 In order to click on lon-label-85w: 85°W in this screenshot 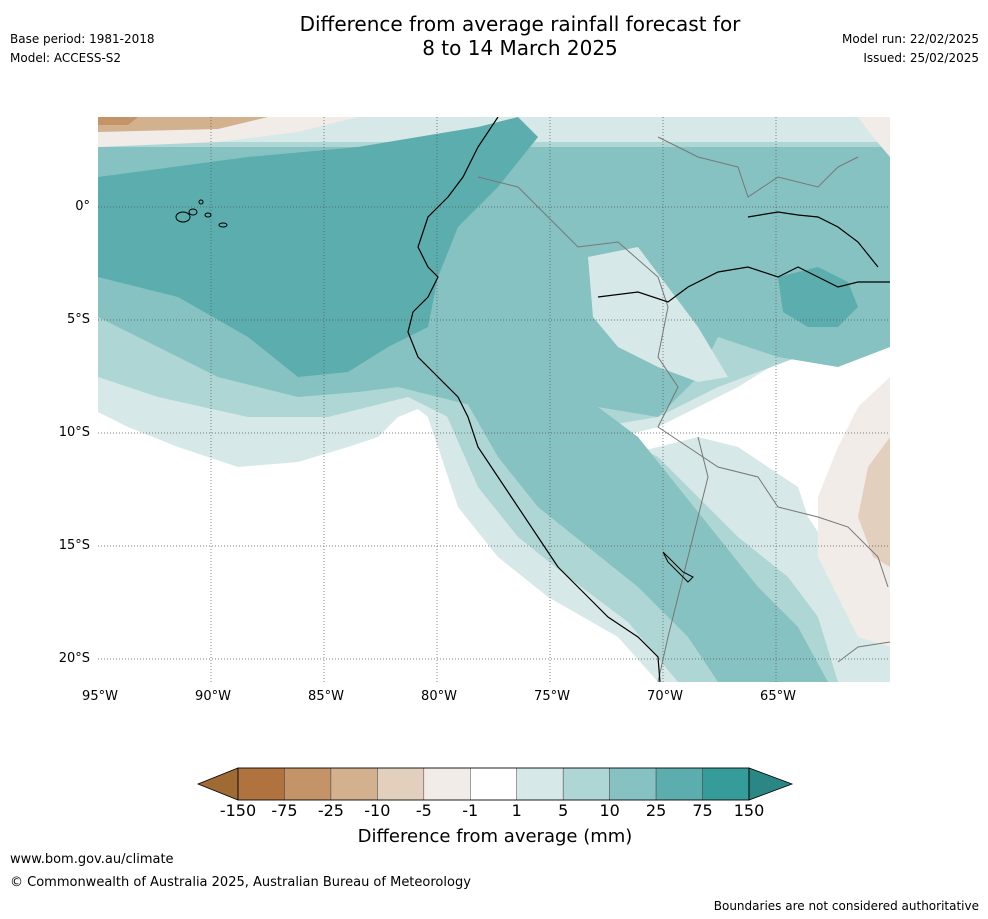, I will do `click(326, 696)`.